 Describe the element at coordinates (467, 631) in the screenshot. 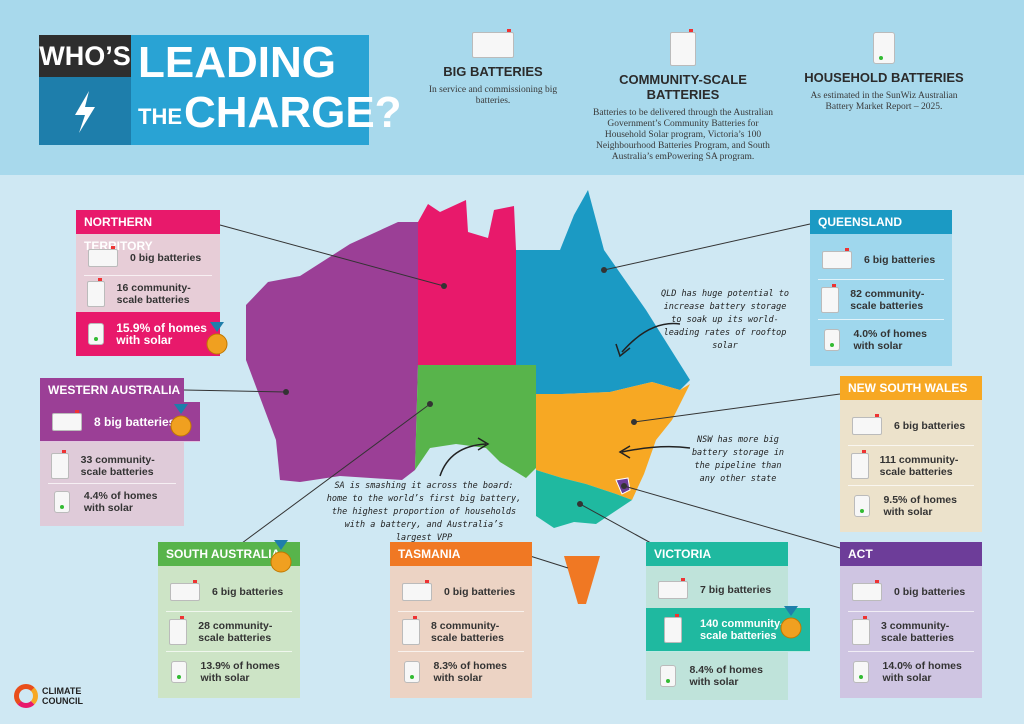

I see `tas-community: 8 community-scale batteries` at that location.